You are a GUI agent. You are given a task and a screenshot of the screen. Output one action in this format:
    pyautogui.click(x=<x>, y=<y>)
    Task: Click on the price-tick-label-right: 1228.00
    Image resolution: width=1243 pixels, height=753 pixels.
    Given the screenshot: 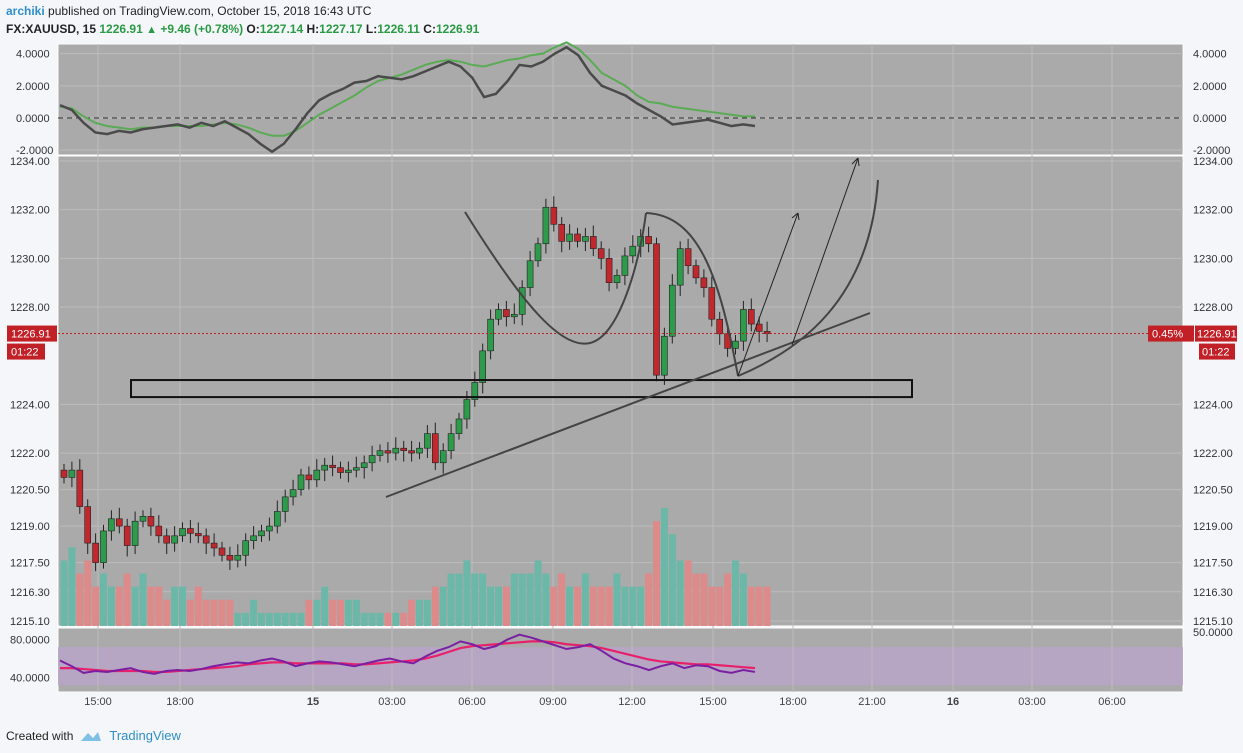 What is the action you would take?
    pyautogui.click(x=1213, y=308)
    